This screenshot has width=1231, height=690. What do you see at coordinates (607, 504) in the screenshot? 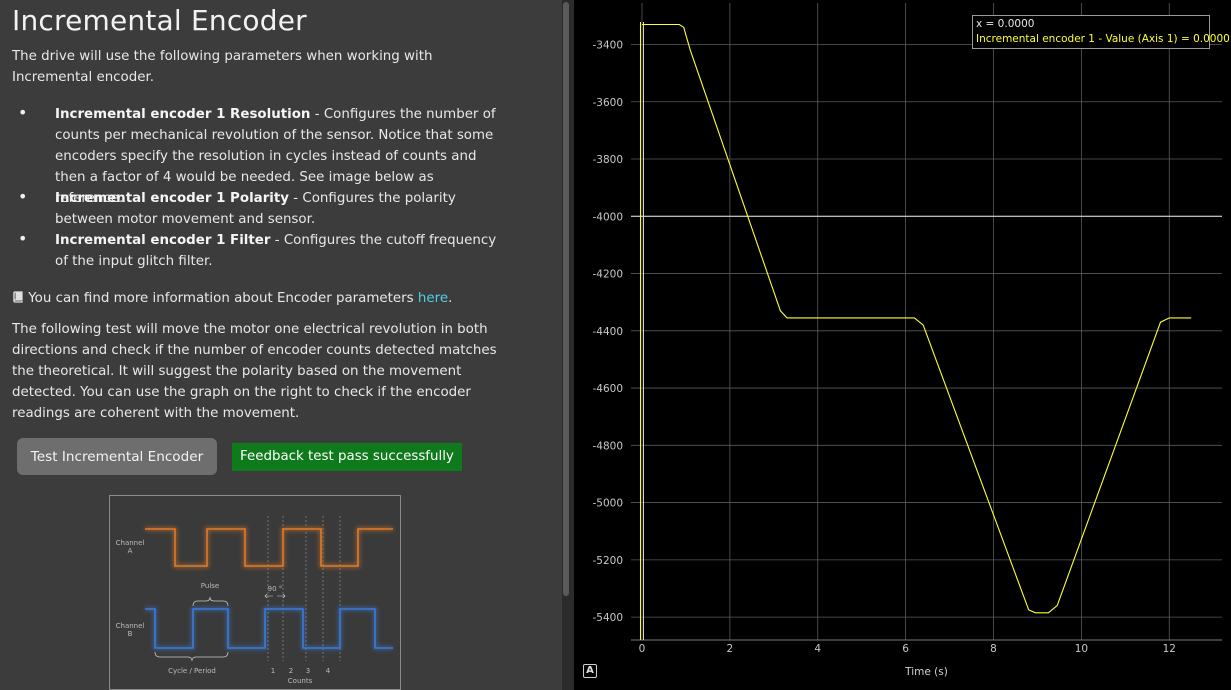
I see `y-tick-label: -5000` at bounding box center [607, 504].